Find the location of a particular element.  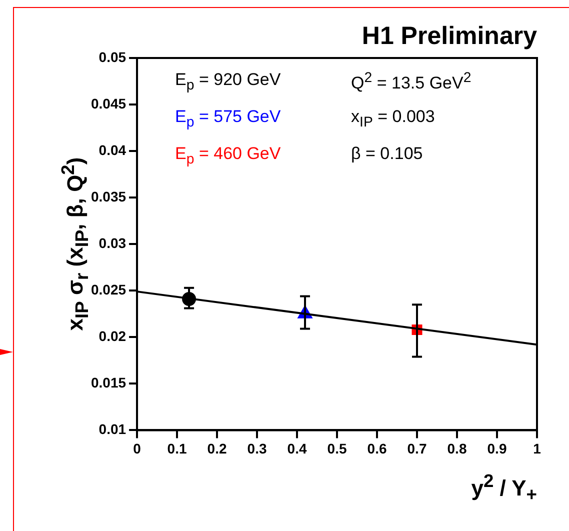

y-tick-label: 0.035 is located at coordinates (108, 196).